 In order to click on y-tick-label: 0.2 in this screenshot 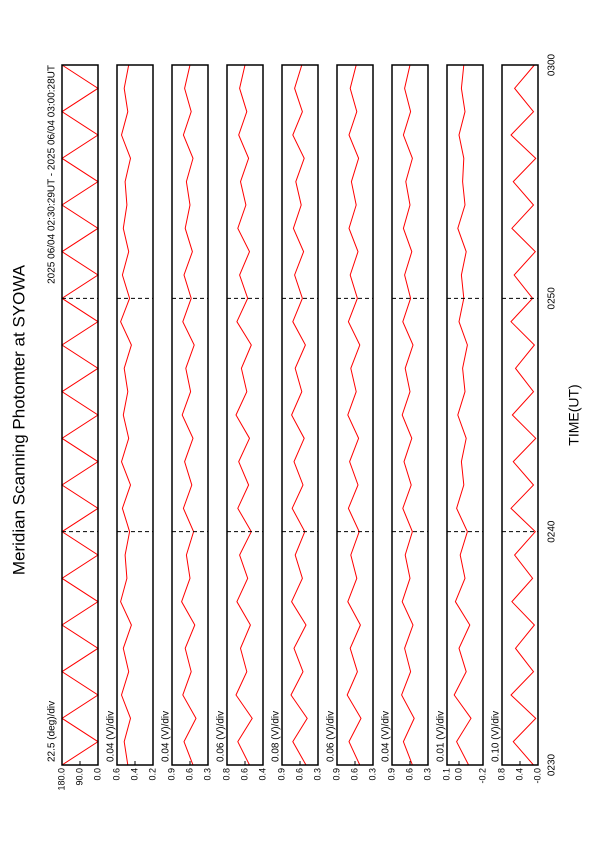, I will do `click(152, 774)`.